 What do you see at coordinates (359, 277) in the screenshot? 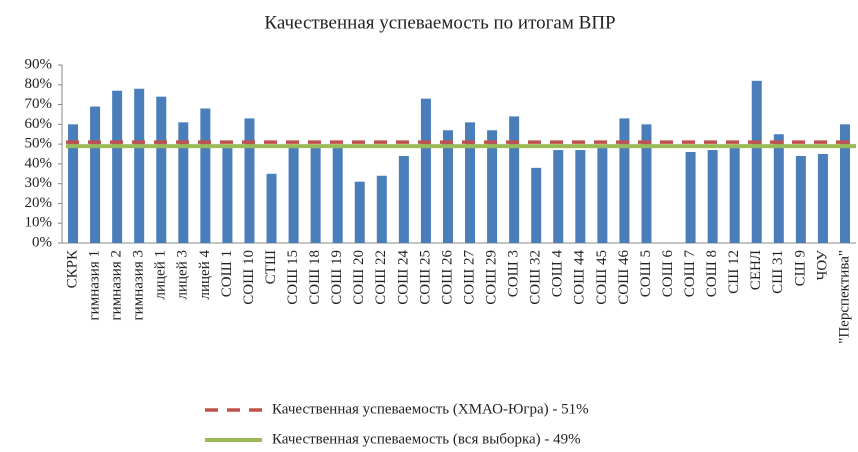
I see `x-tick-label: СОШ 20` at bounding box center [359, 277].